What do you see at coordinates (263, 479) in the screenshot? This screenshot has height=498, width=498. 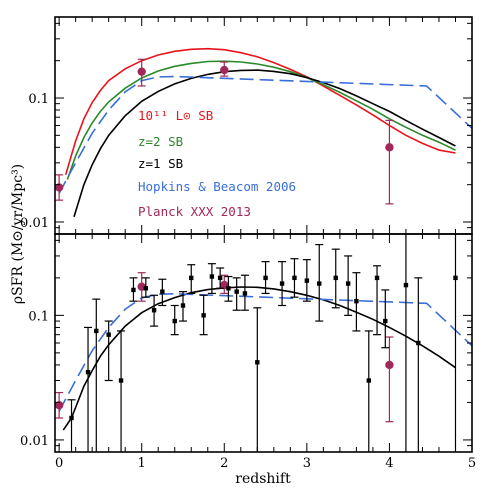 I see `x-axis-label: redshift` at bounding box center [263, 479].